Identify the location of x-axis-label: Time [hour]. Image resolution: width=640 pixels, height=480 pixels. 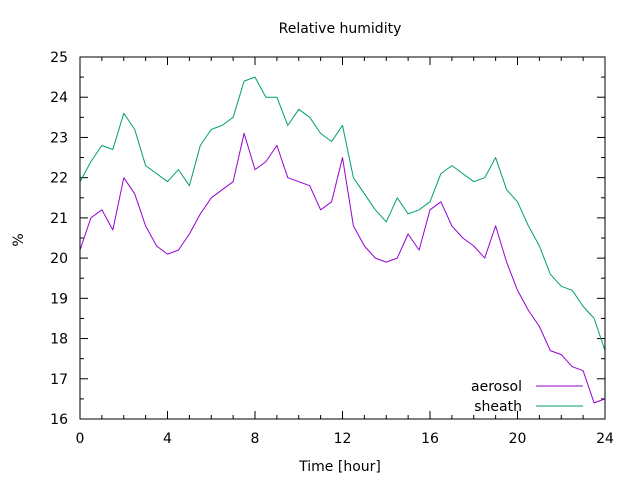
(339, 467).